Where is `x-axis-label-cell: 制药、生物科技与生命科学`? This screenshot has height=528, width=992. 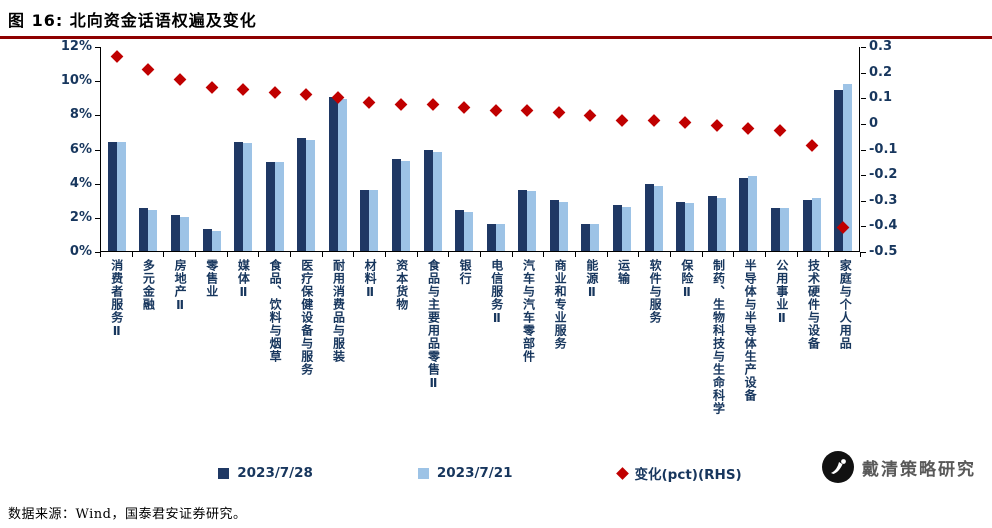 x-axis-label-cell: 制药、生物科技与生命科学 is located at coordinates (718, 337).